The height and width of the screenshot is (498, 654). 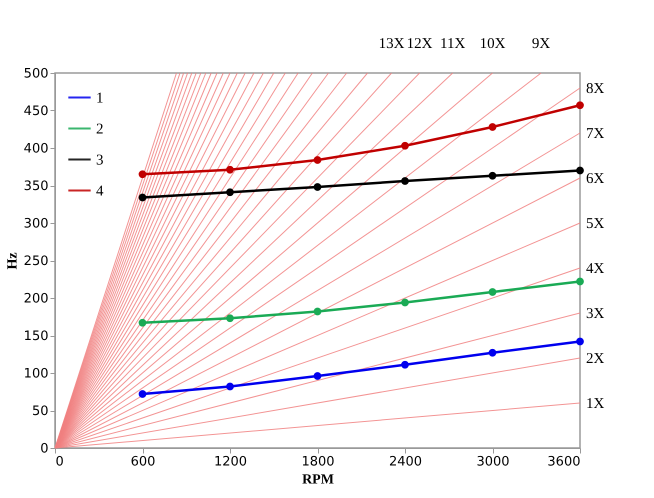 I want to click on annotation: 11X, so click(x=453, y=44).